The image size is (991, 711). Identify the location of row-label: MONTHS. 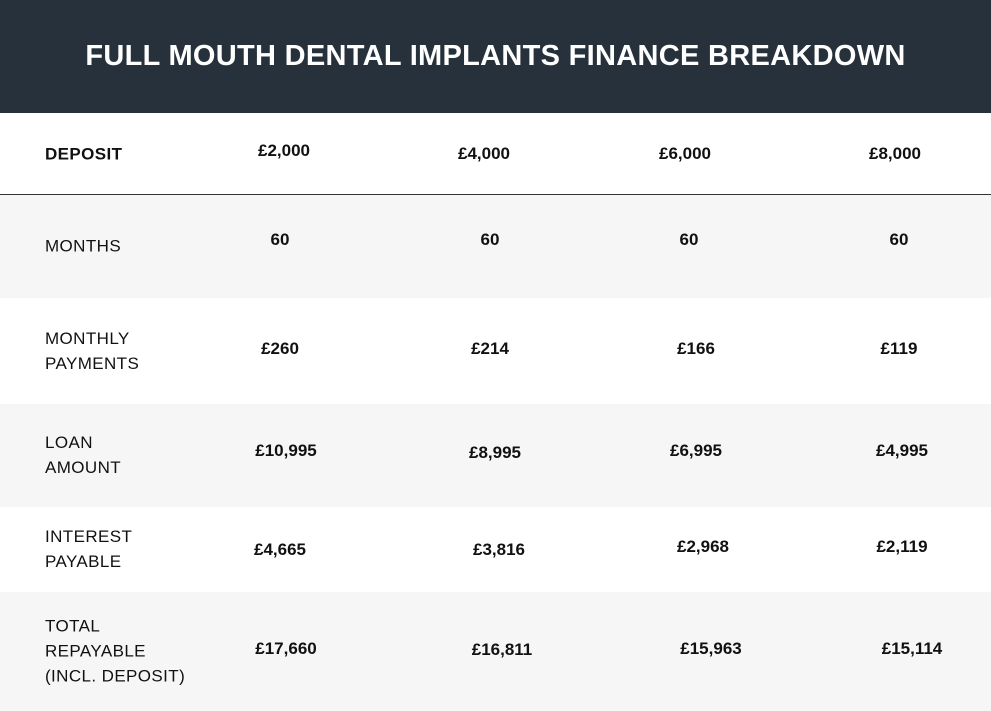
(83, 246).